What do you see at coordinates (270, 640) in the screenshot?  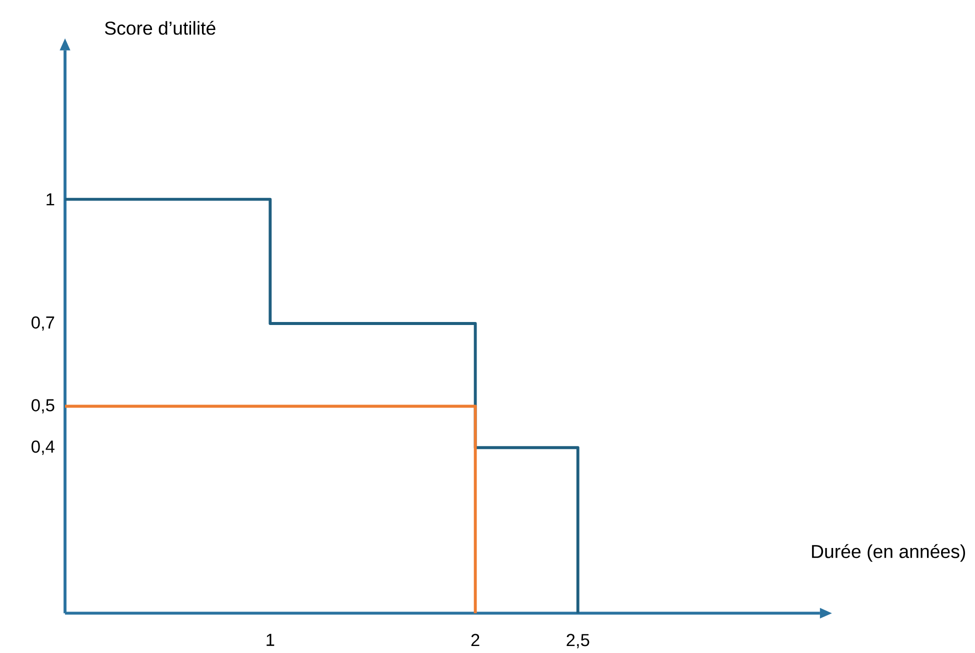 I see `x-tick-label: 1` at bounding box center [270, 640].